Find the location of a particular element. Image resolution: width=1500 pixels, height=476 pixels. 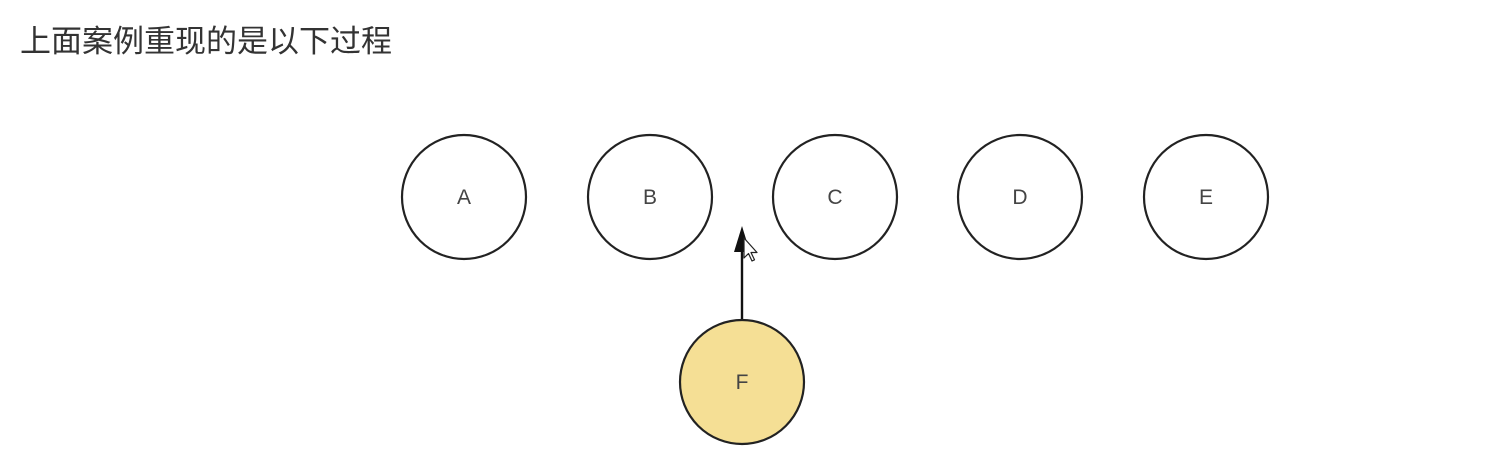

node-c-label: C is located at coordinates (834, 197).